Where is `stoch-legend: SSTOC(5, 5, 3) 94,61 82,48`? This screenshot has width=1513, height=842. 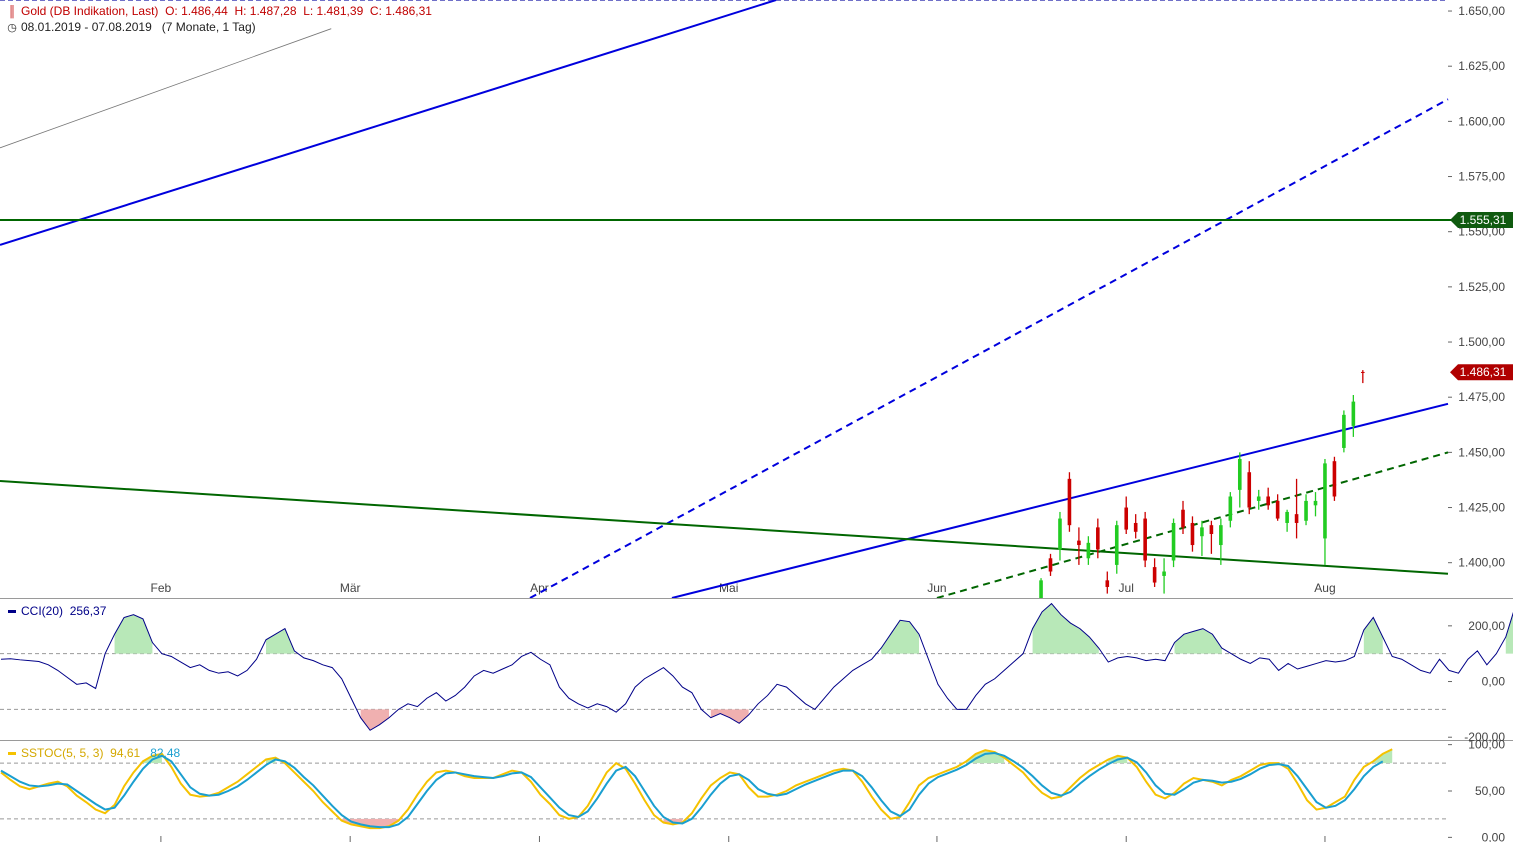 stoch-legend: SSTOC(5, 5, 3) 94,61 82,48 is located at coordinates (94, 753).